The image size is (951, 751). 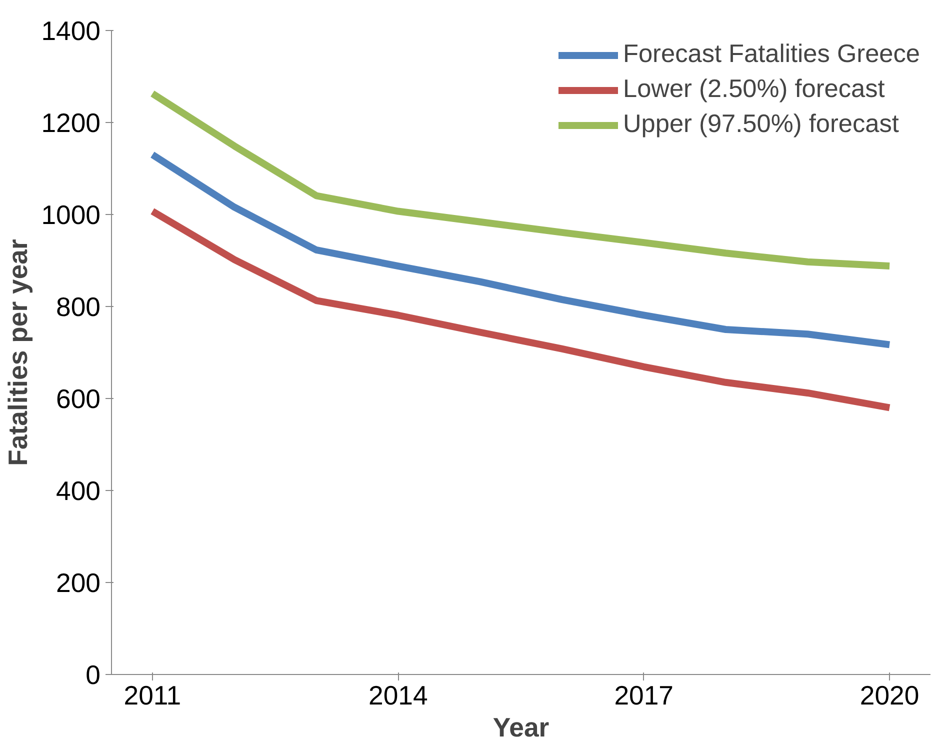 What do you see at coordinates (890, 695) in the screenshot?
I see `x-tick-label: 2020` at bounding box center [890, 695].